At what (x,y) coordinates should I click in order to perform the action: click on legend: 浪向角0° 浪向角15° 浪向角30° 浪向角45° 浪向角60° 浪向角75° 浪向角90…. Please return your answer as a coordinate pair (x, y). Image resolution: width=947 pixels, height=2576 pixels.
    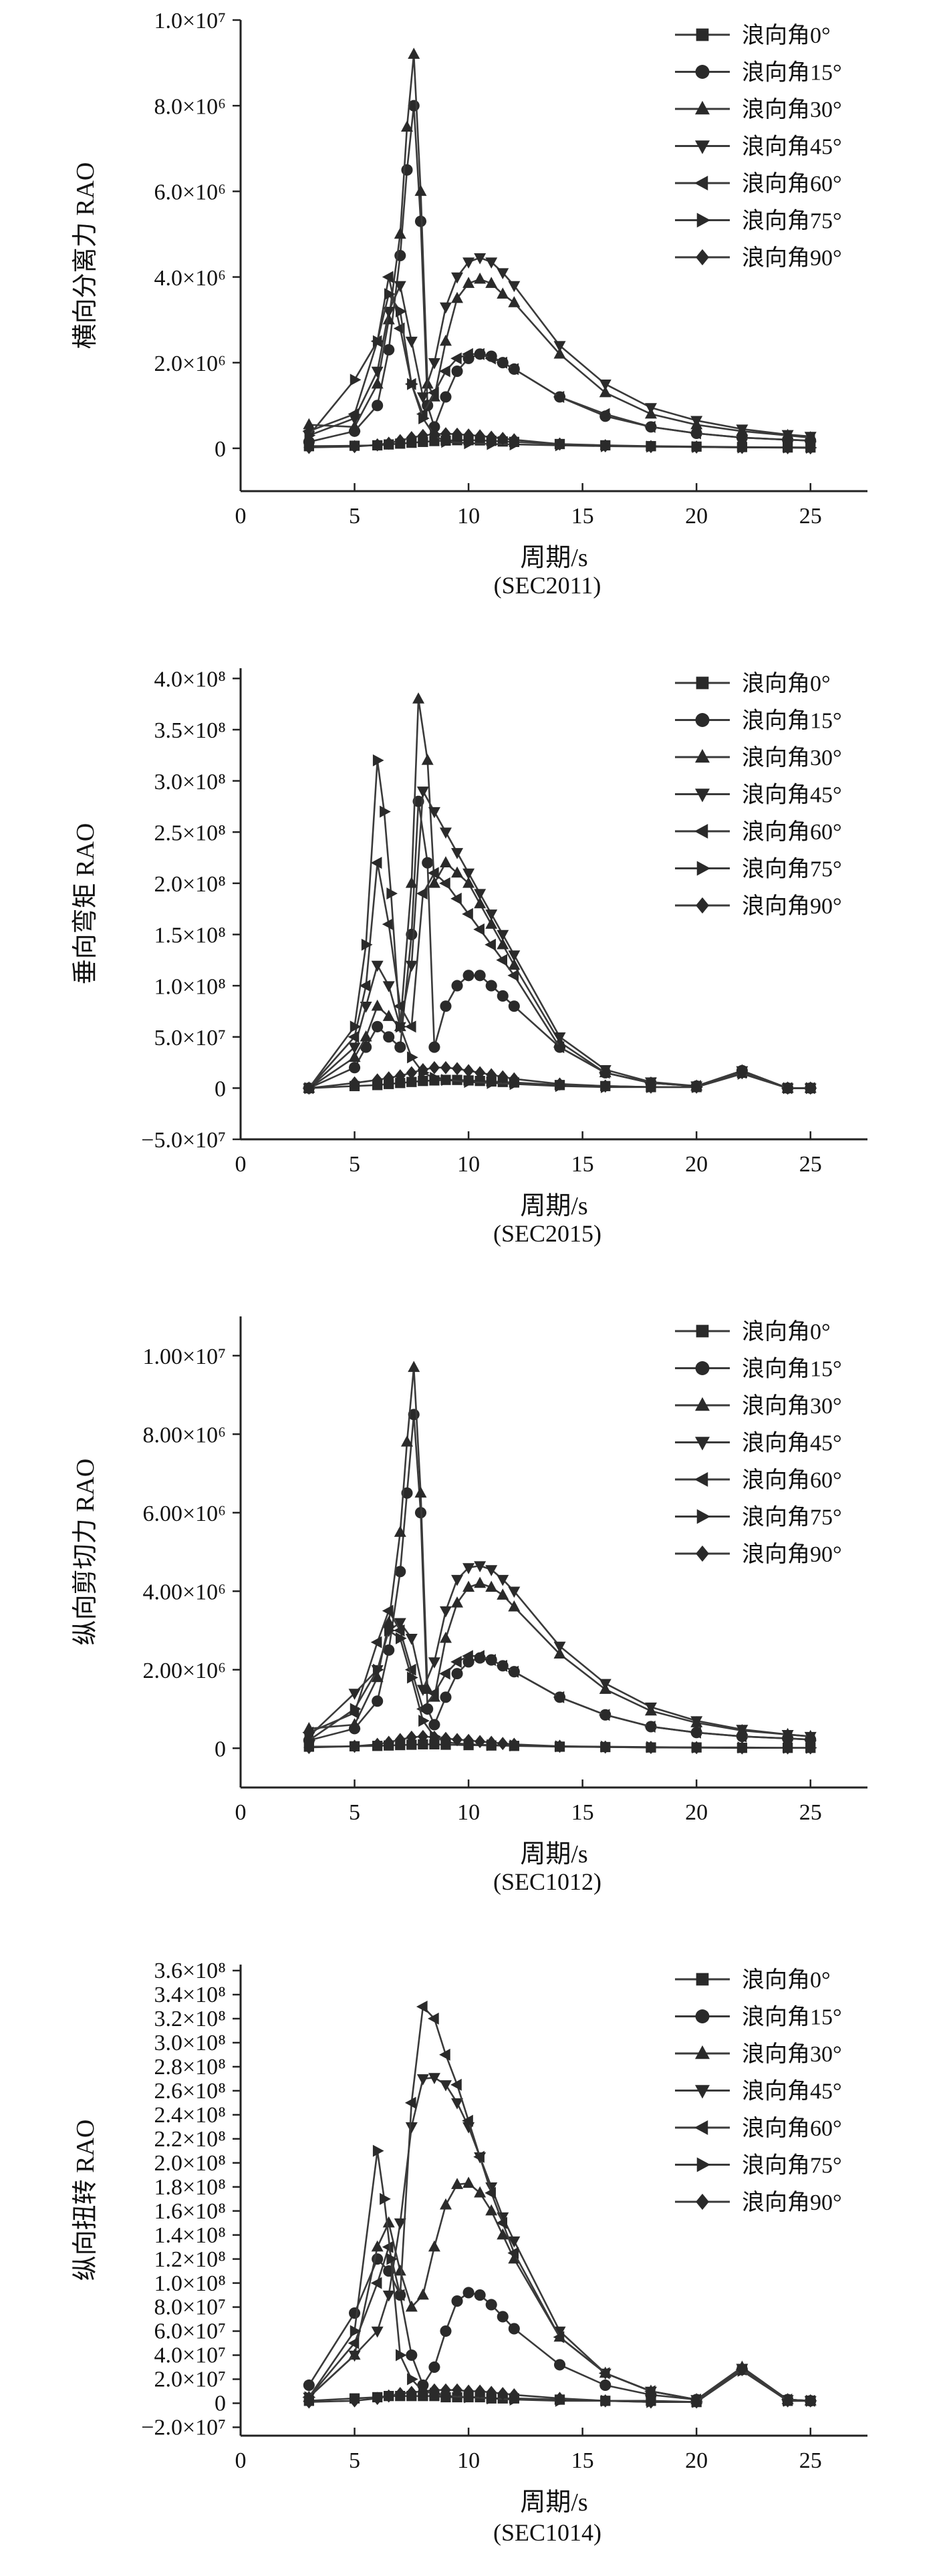
    Looking at the image, I should click on (759, 1443).